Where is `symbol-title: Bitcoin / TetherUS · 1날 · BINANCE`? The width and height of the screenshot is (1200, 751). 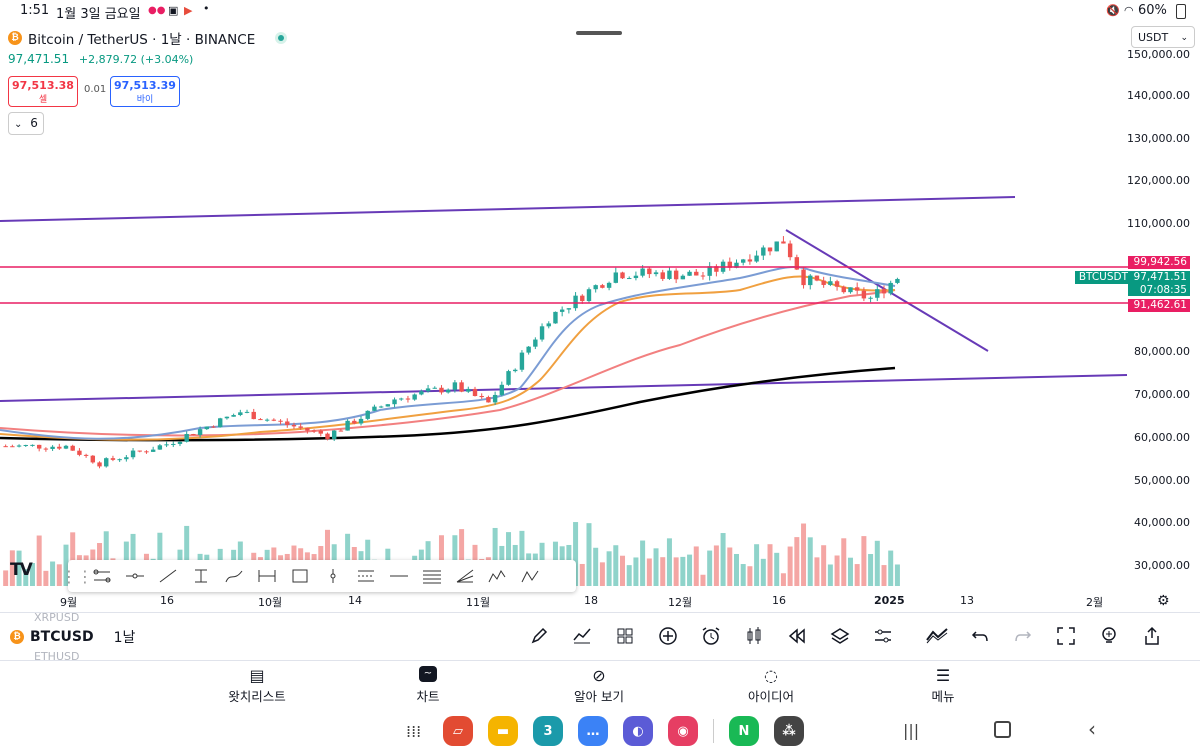 symbol-title: Bitcoin / TetherUS · 1날 · BINANCE is located at coordinates (142, 40).